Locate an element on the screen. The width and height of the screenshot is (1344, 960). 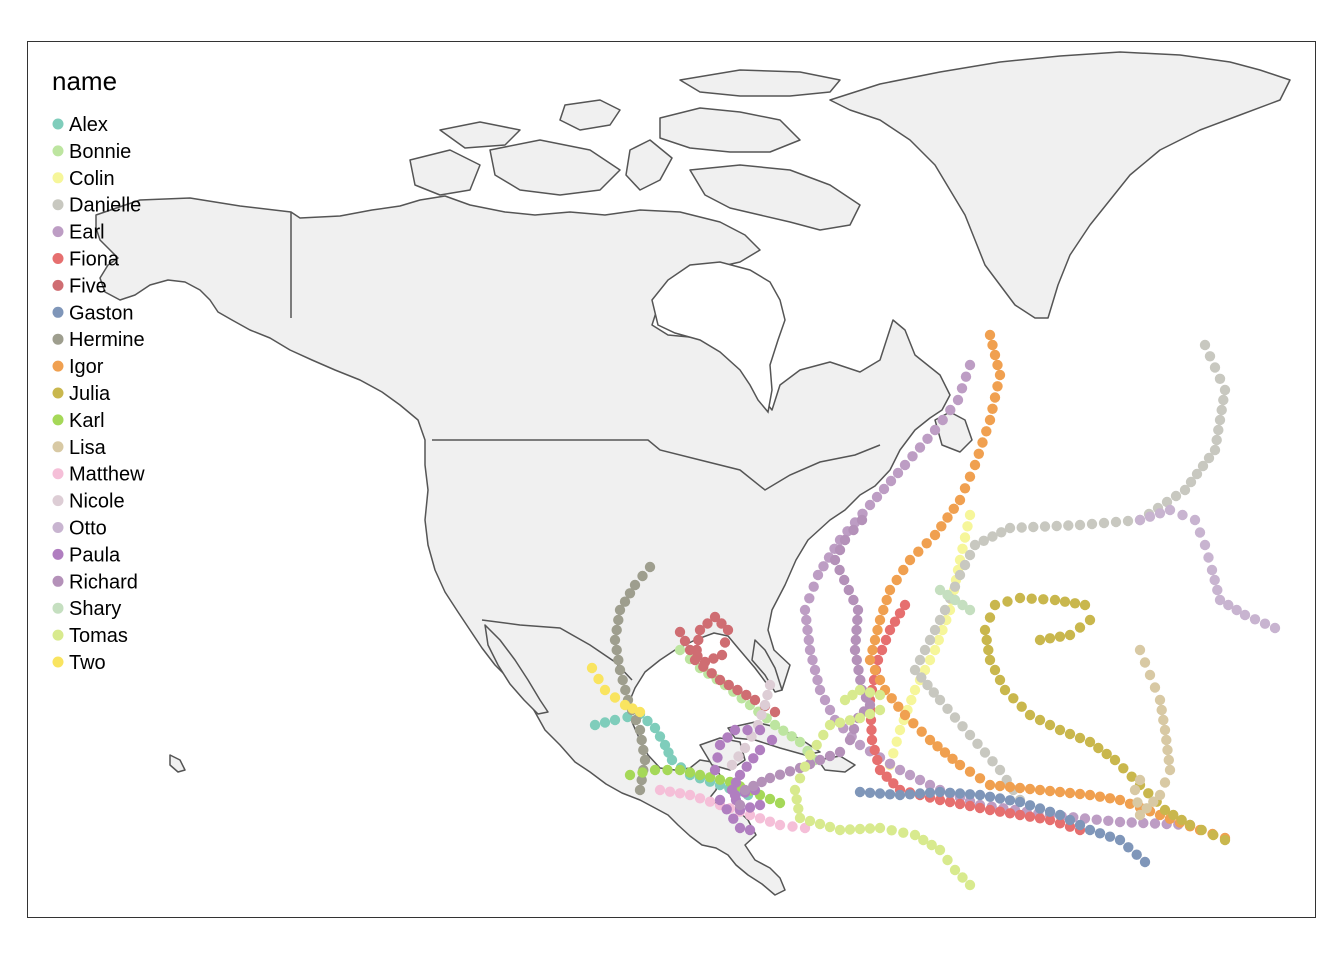
legend-item: Matthew is located at coordinates (98, 475).